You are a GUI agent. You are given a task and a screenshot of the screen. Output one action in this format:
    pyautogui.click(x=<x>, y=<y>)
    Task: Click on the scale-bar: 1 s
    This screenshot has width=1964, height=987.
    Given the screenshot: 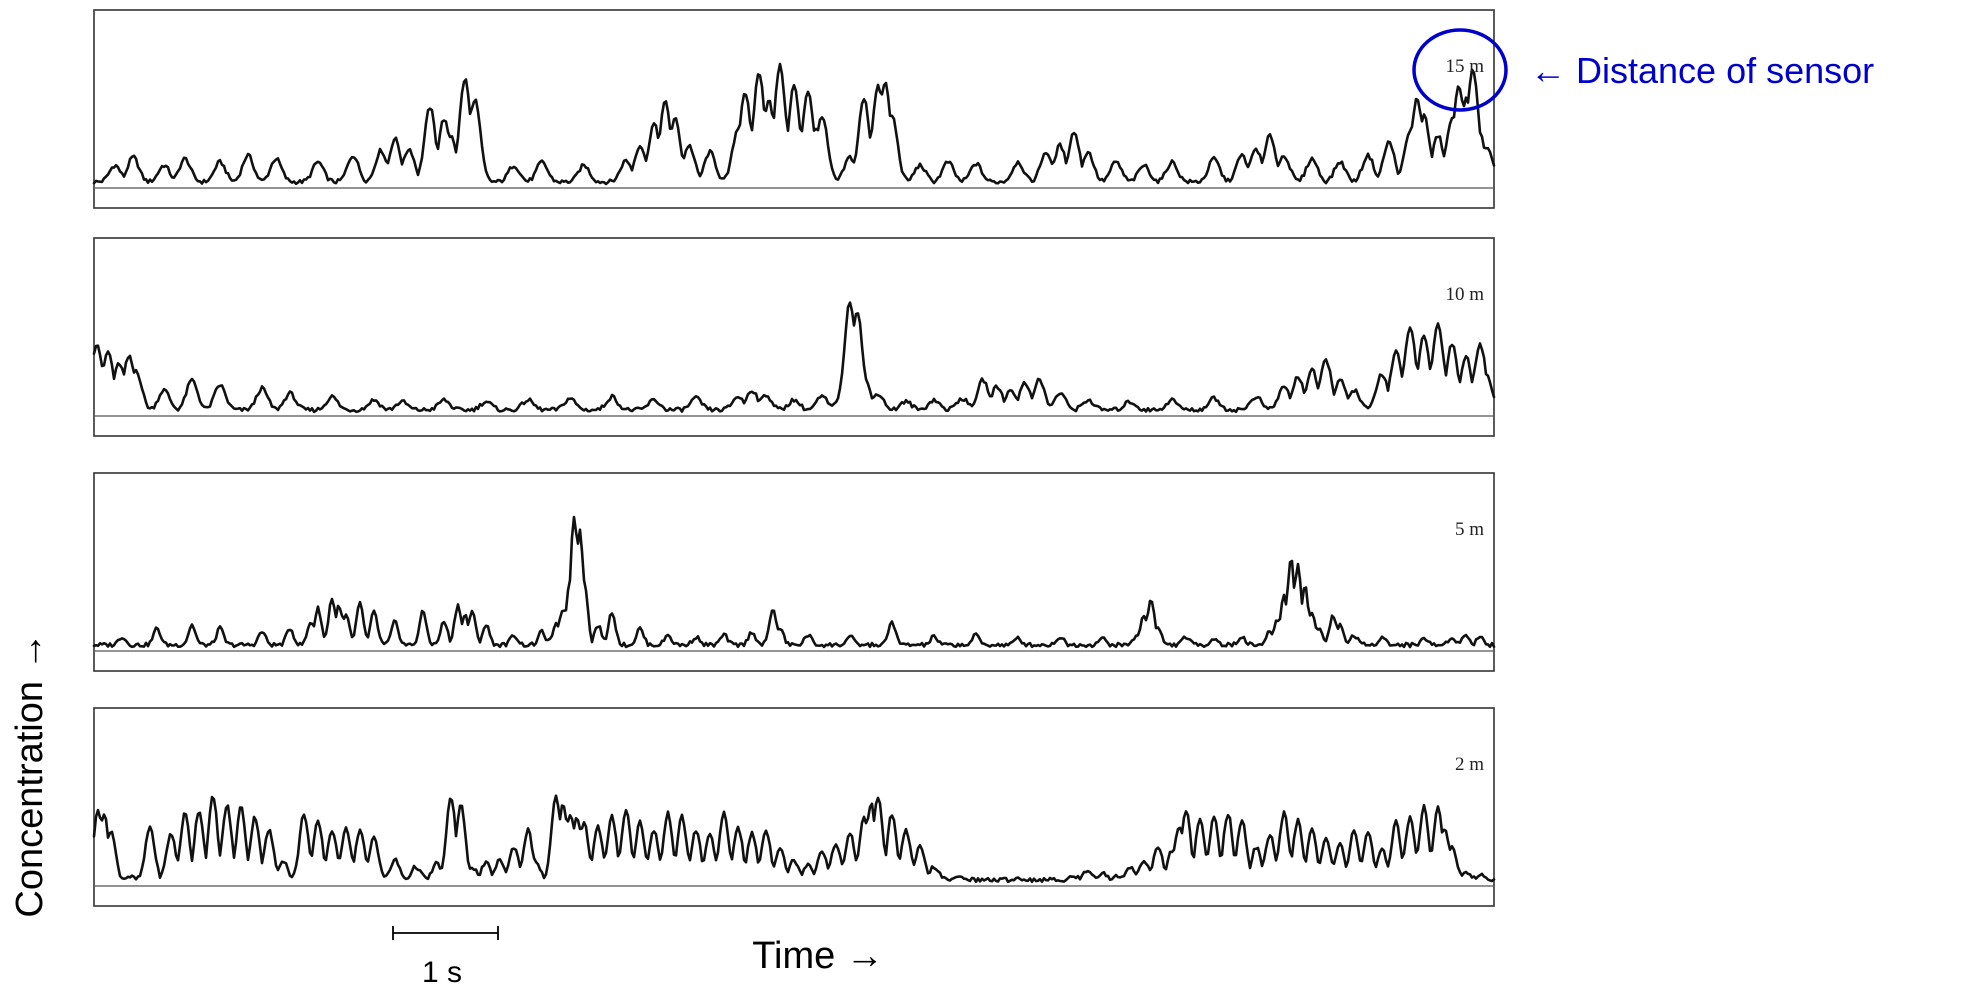 What is the action you would take?
    pyautogui.click(x=445, y=956)
    